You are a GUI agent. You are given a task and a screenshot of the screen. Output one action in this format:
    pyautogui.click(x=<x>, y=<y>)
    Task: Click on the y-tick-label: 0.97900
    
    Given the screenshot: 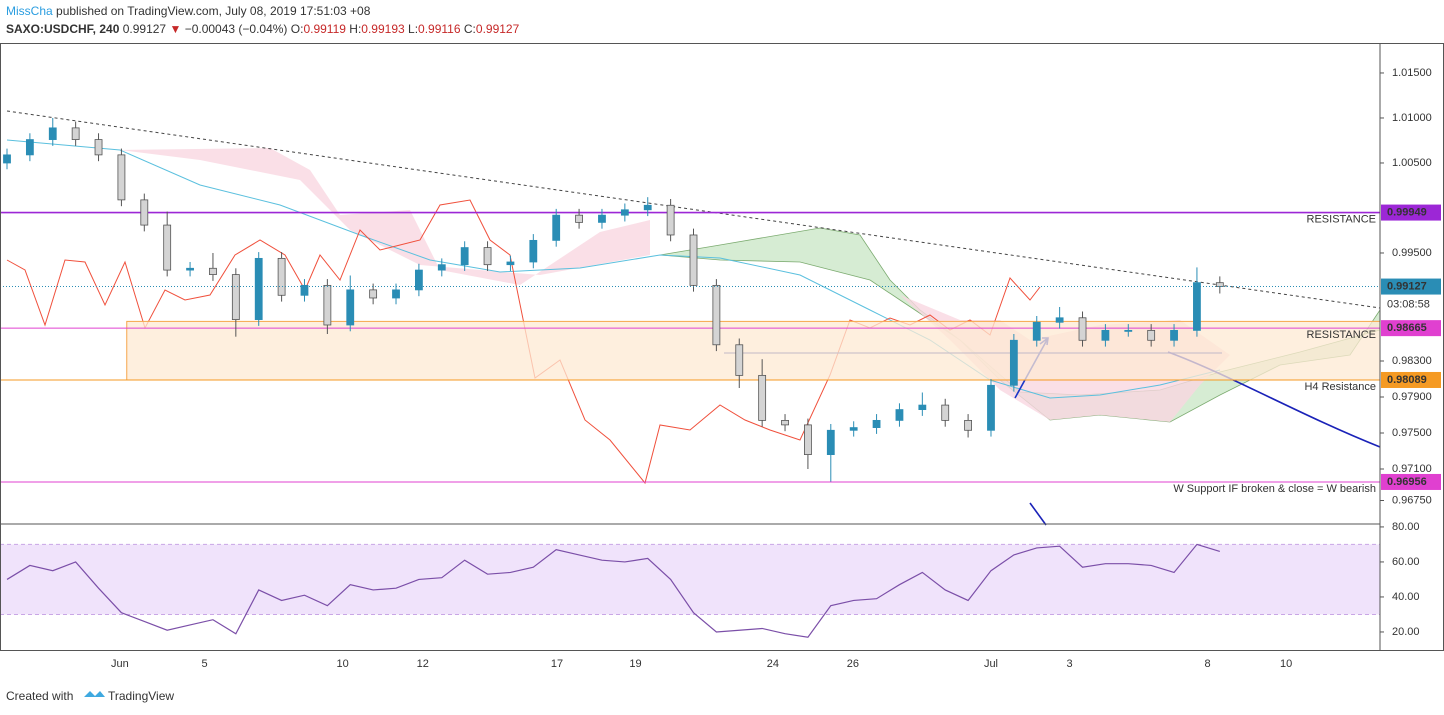 What is the action you would take?
    pyautogui.click(x=1412, y=397)
    